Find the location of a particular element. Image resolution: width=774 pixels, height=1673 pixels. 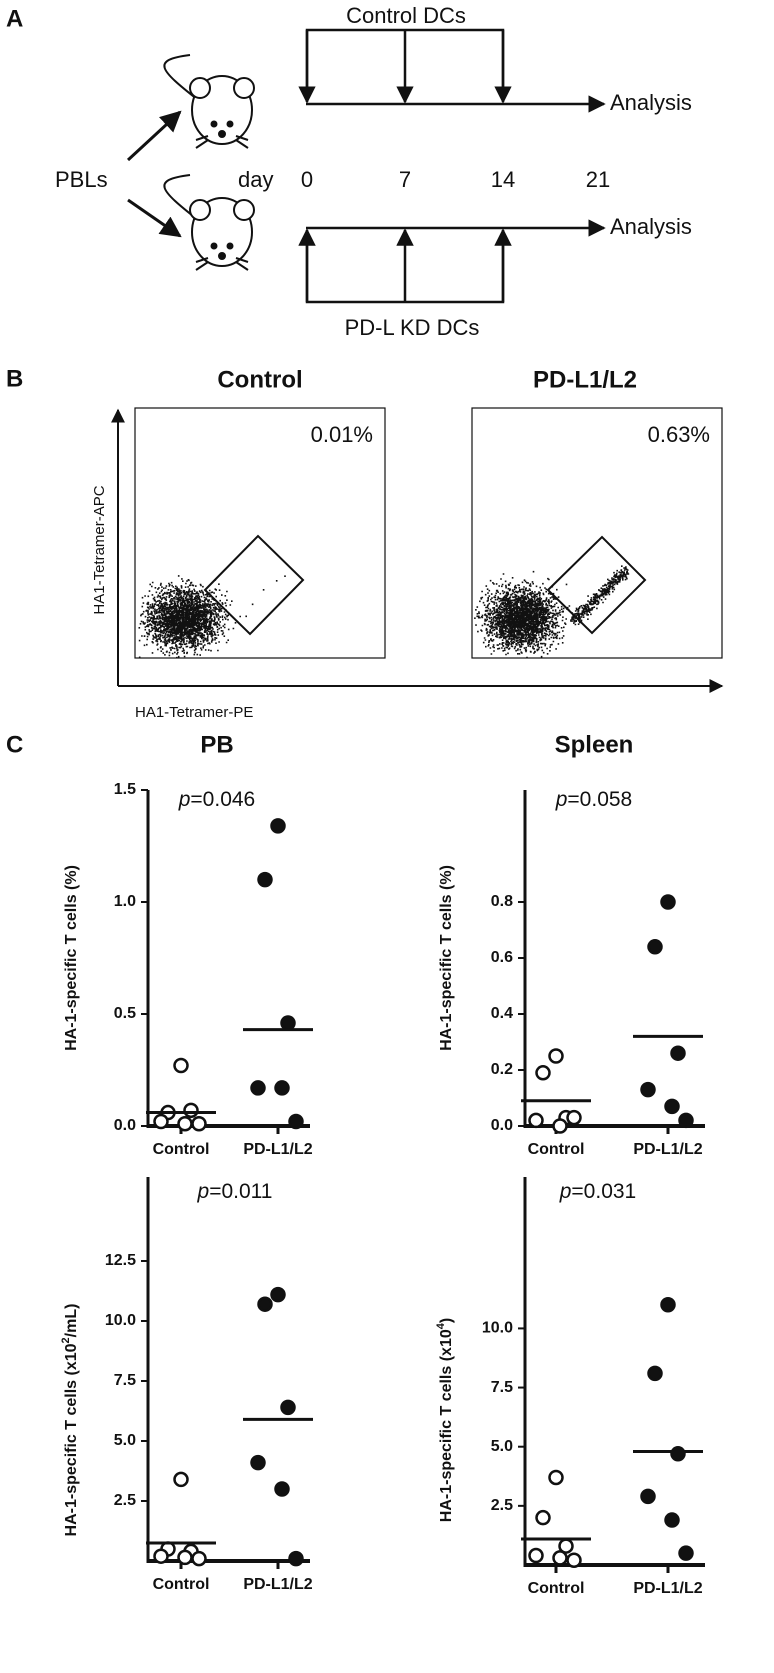

p-text: =0.011 is located at coordinates (240, 1191).